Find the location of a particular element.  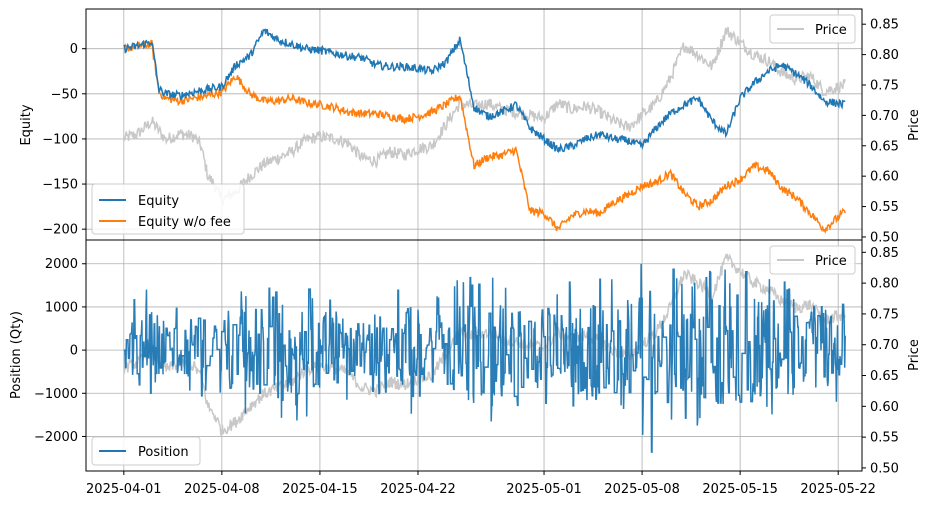

position-price-y-label: Price is located at coordinates (914, 355).